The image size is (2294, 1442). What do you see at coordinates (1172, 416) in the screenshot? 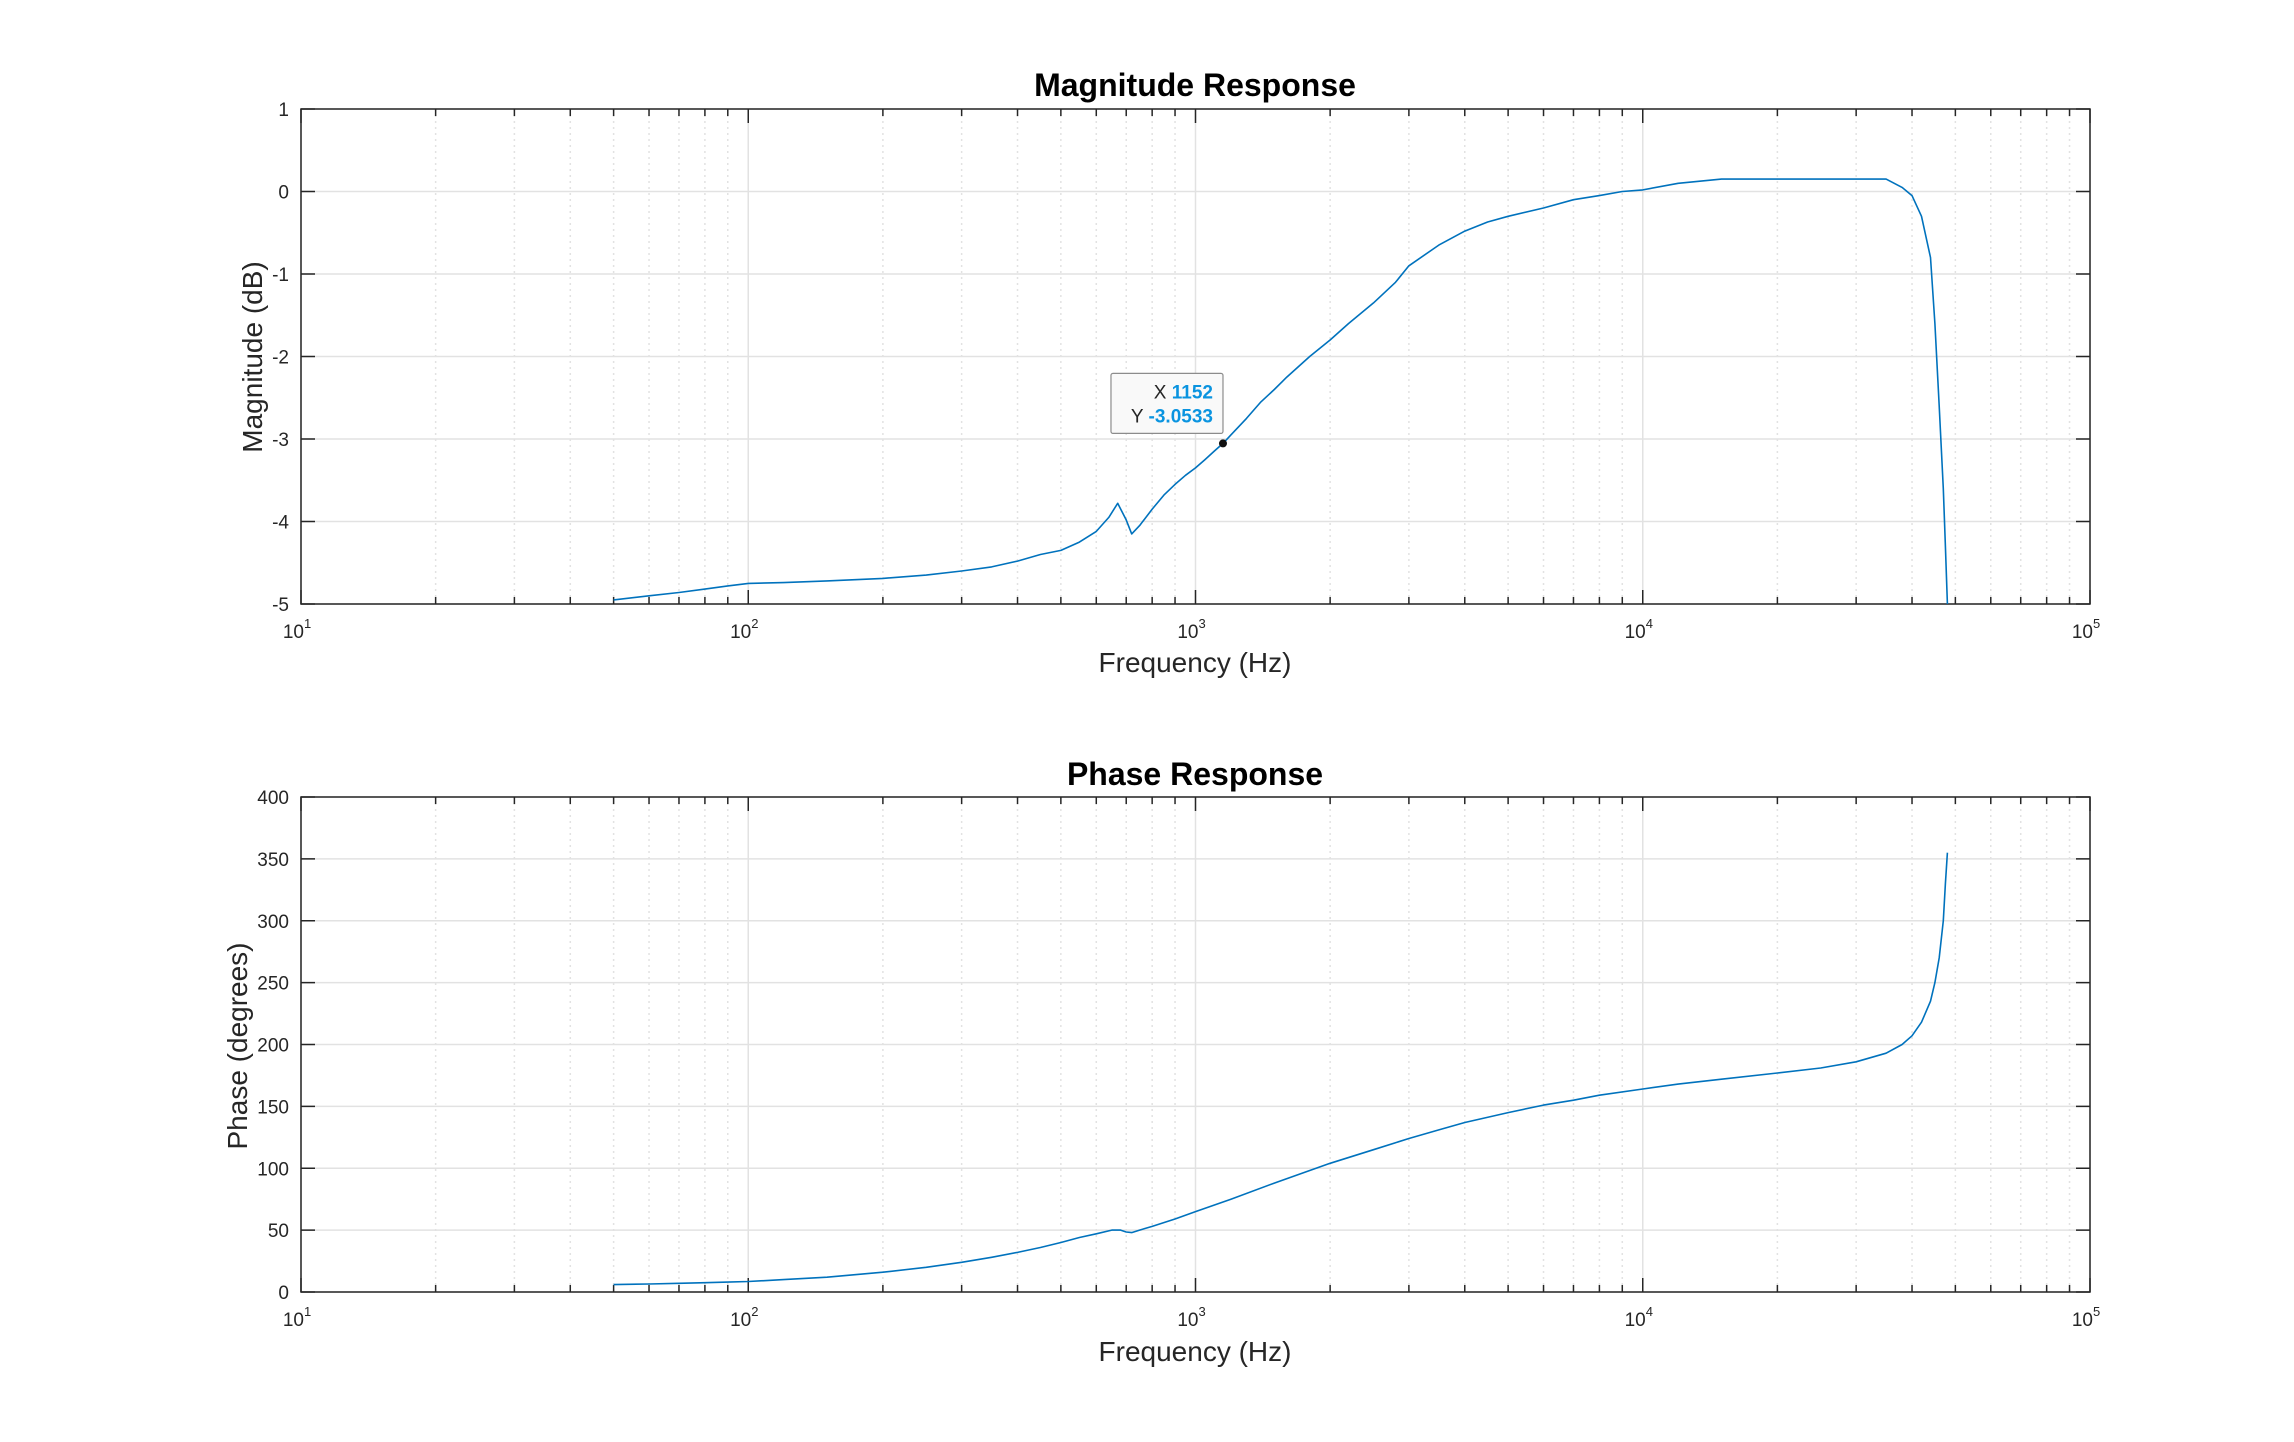
I see `datatip-y-row: Y -3.0533` at bounding box center [1172, 416].